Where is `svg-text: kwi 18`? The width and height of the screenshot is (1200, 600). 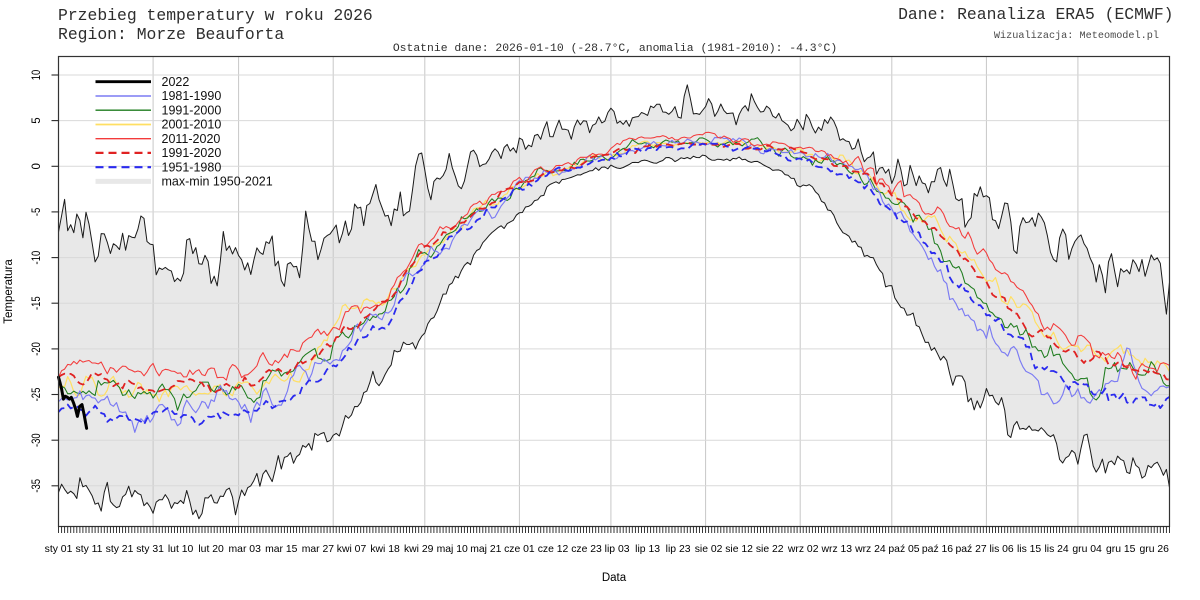
svg-text: kwi 18 is located at coordinates (385, 549).